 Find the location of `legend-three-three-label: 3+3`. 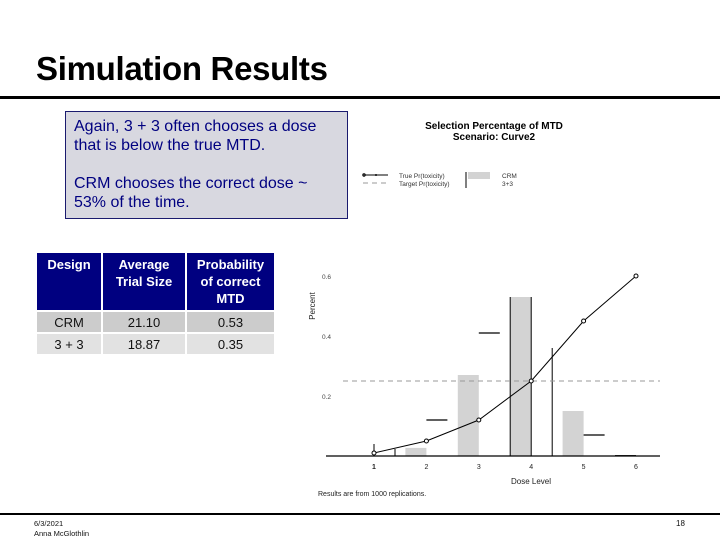

legend-three-three-label: 3+3 is located at coordinates (507, 184).